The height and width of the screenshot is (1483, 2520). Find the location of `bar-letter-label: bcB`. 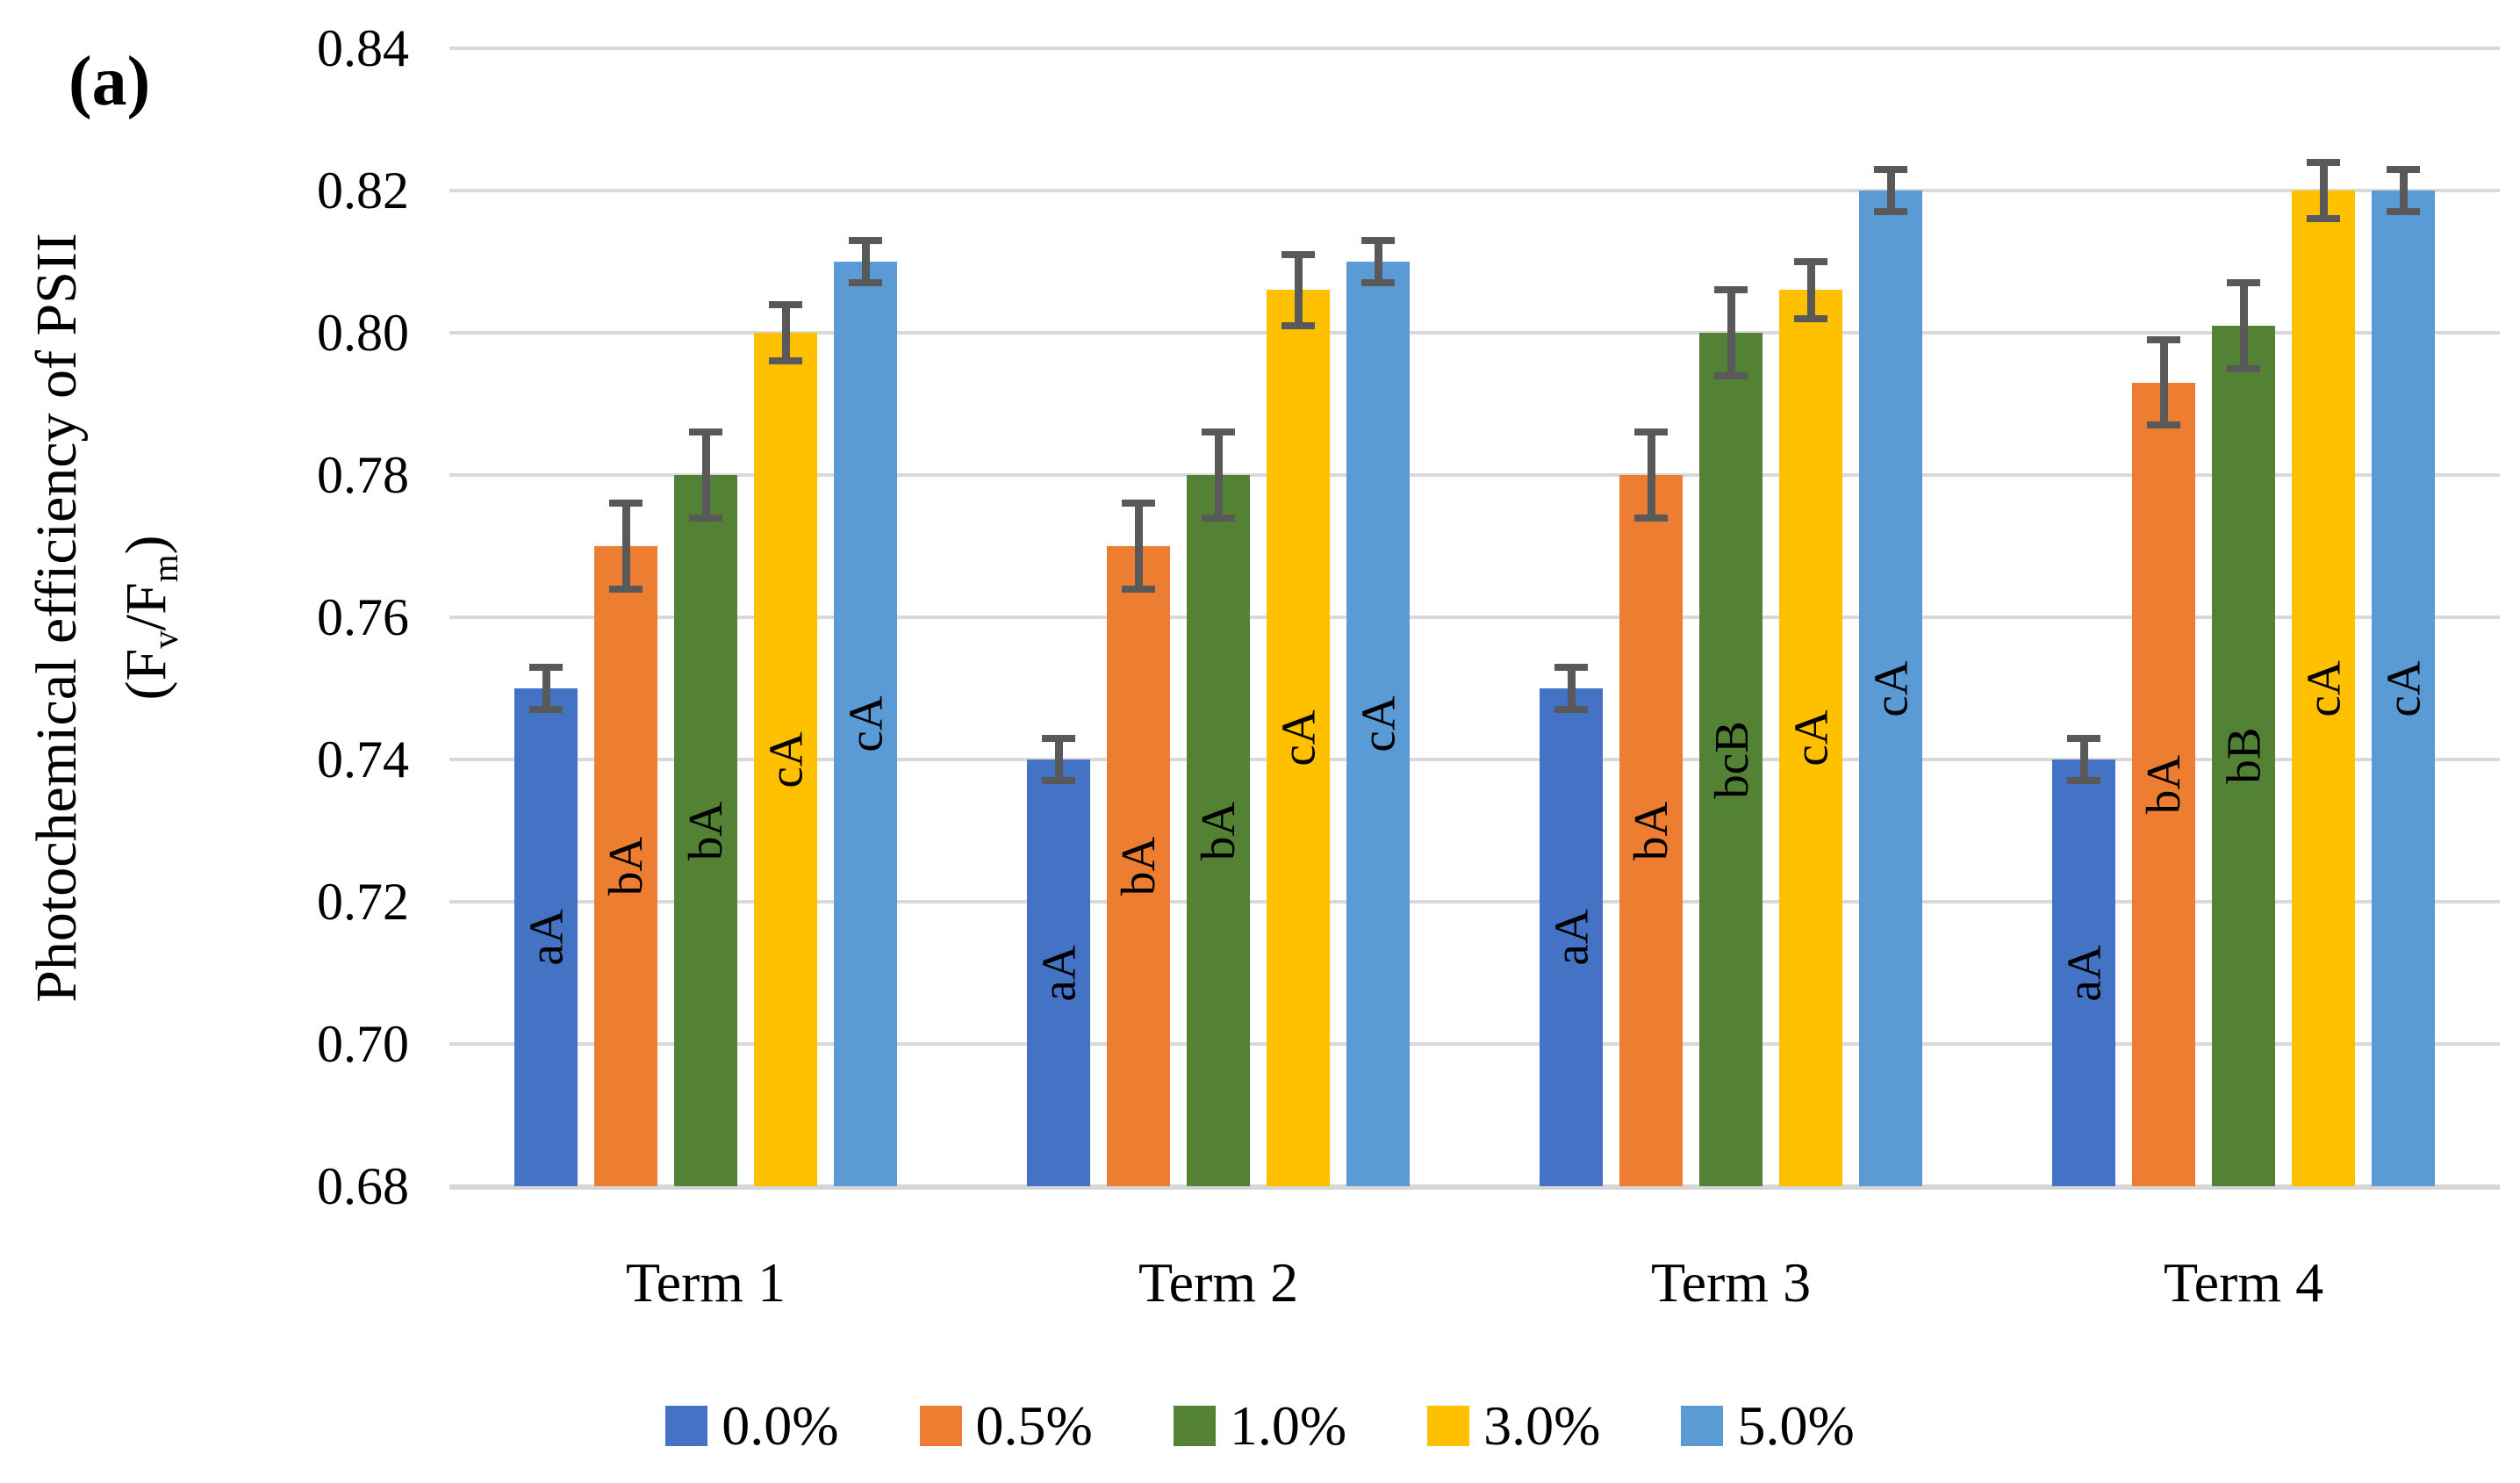

bar-letter-label: bcB is located at coordinates (1731, 760).